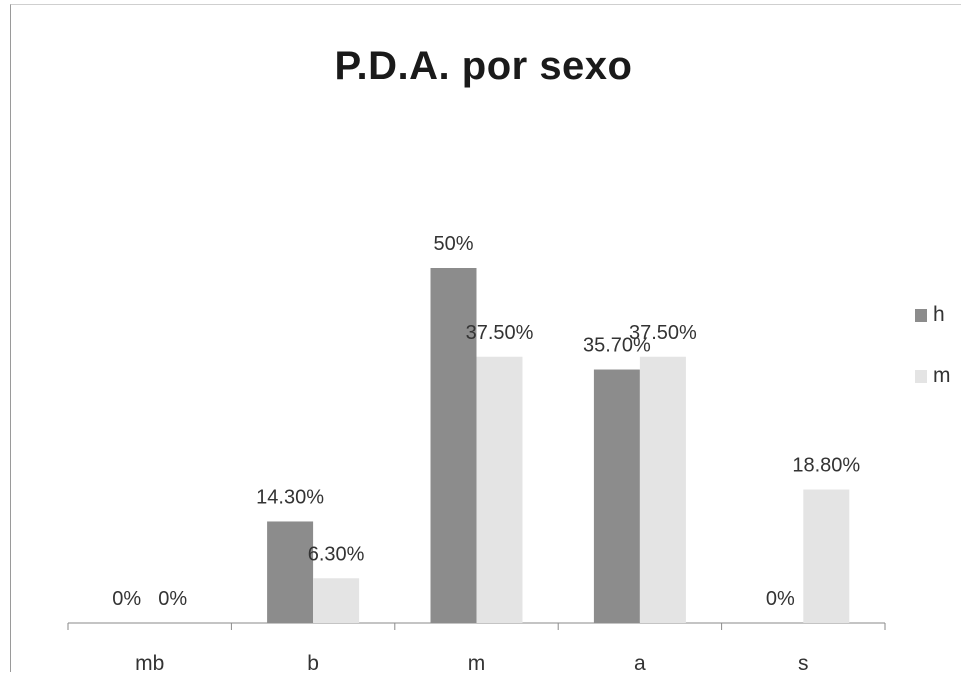 Image resolution: width=967 pixels, height=677 pixels. Describe the element at coordinates (663, 333) in the screenshot. I see `data-label-m-a: 37.50%` at that location.